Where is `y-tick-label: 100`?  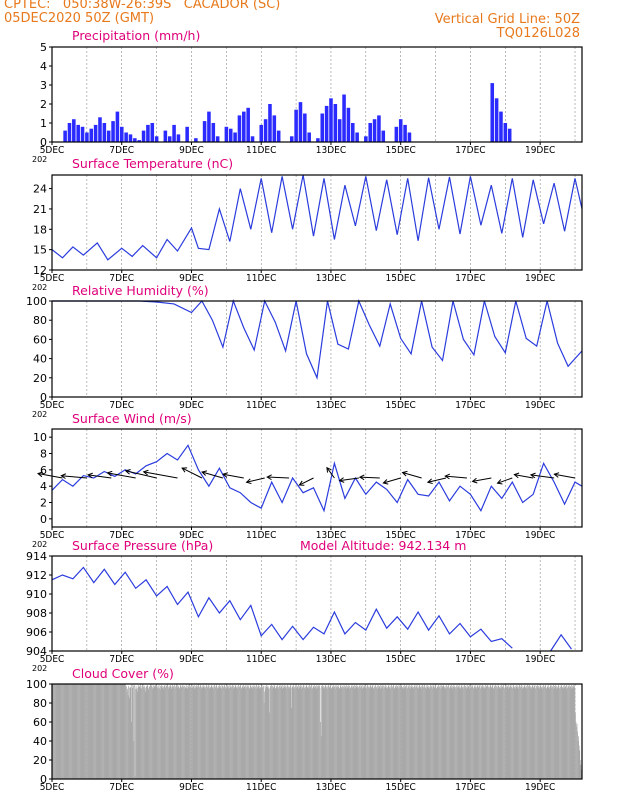 y-tick-label: 100 is located at coordinates (36, 301).